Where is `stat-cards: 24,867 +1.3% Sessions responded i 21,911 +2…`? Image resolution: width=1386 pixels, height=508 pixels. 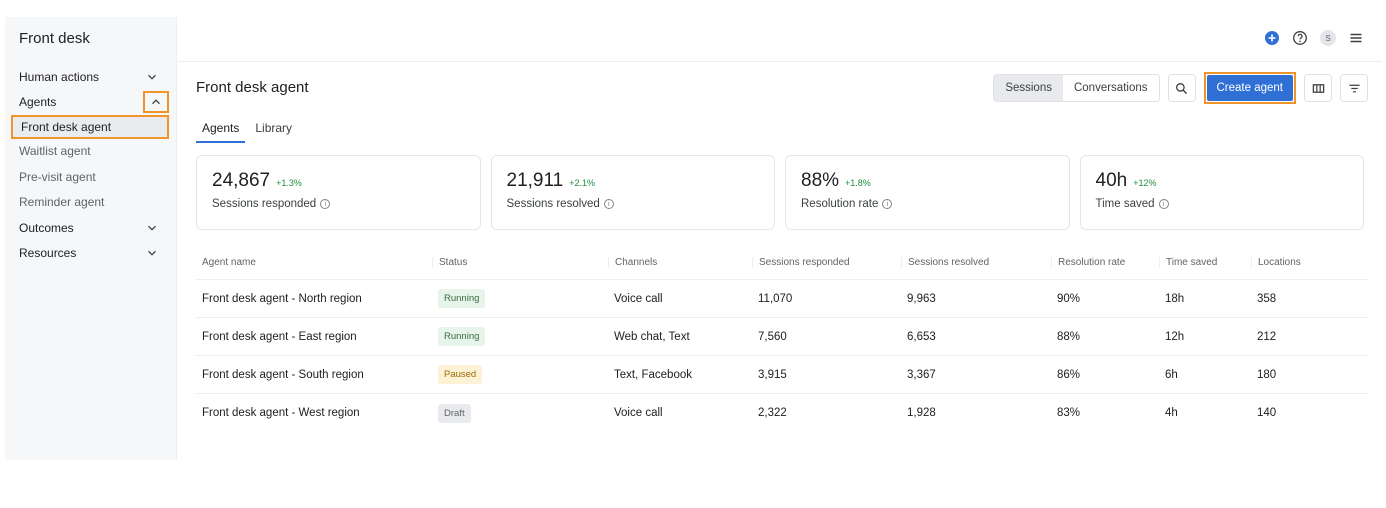
stat-cards: 24,867 +1.3% Sessions responded i 21,911 +2… is located at coordinates (780, 192).